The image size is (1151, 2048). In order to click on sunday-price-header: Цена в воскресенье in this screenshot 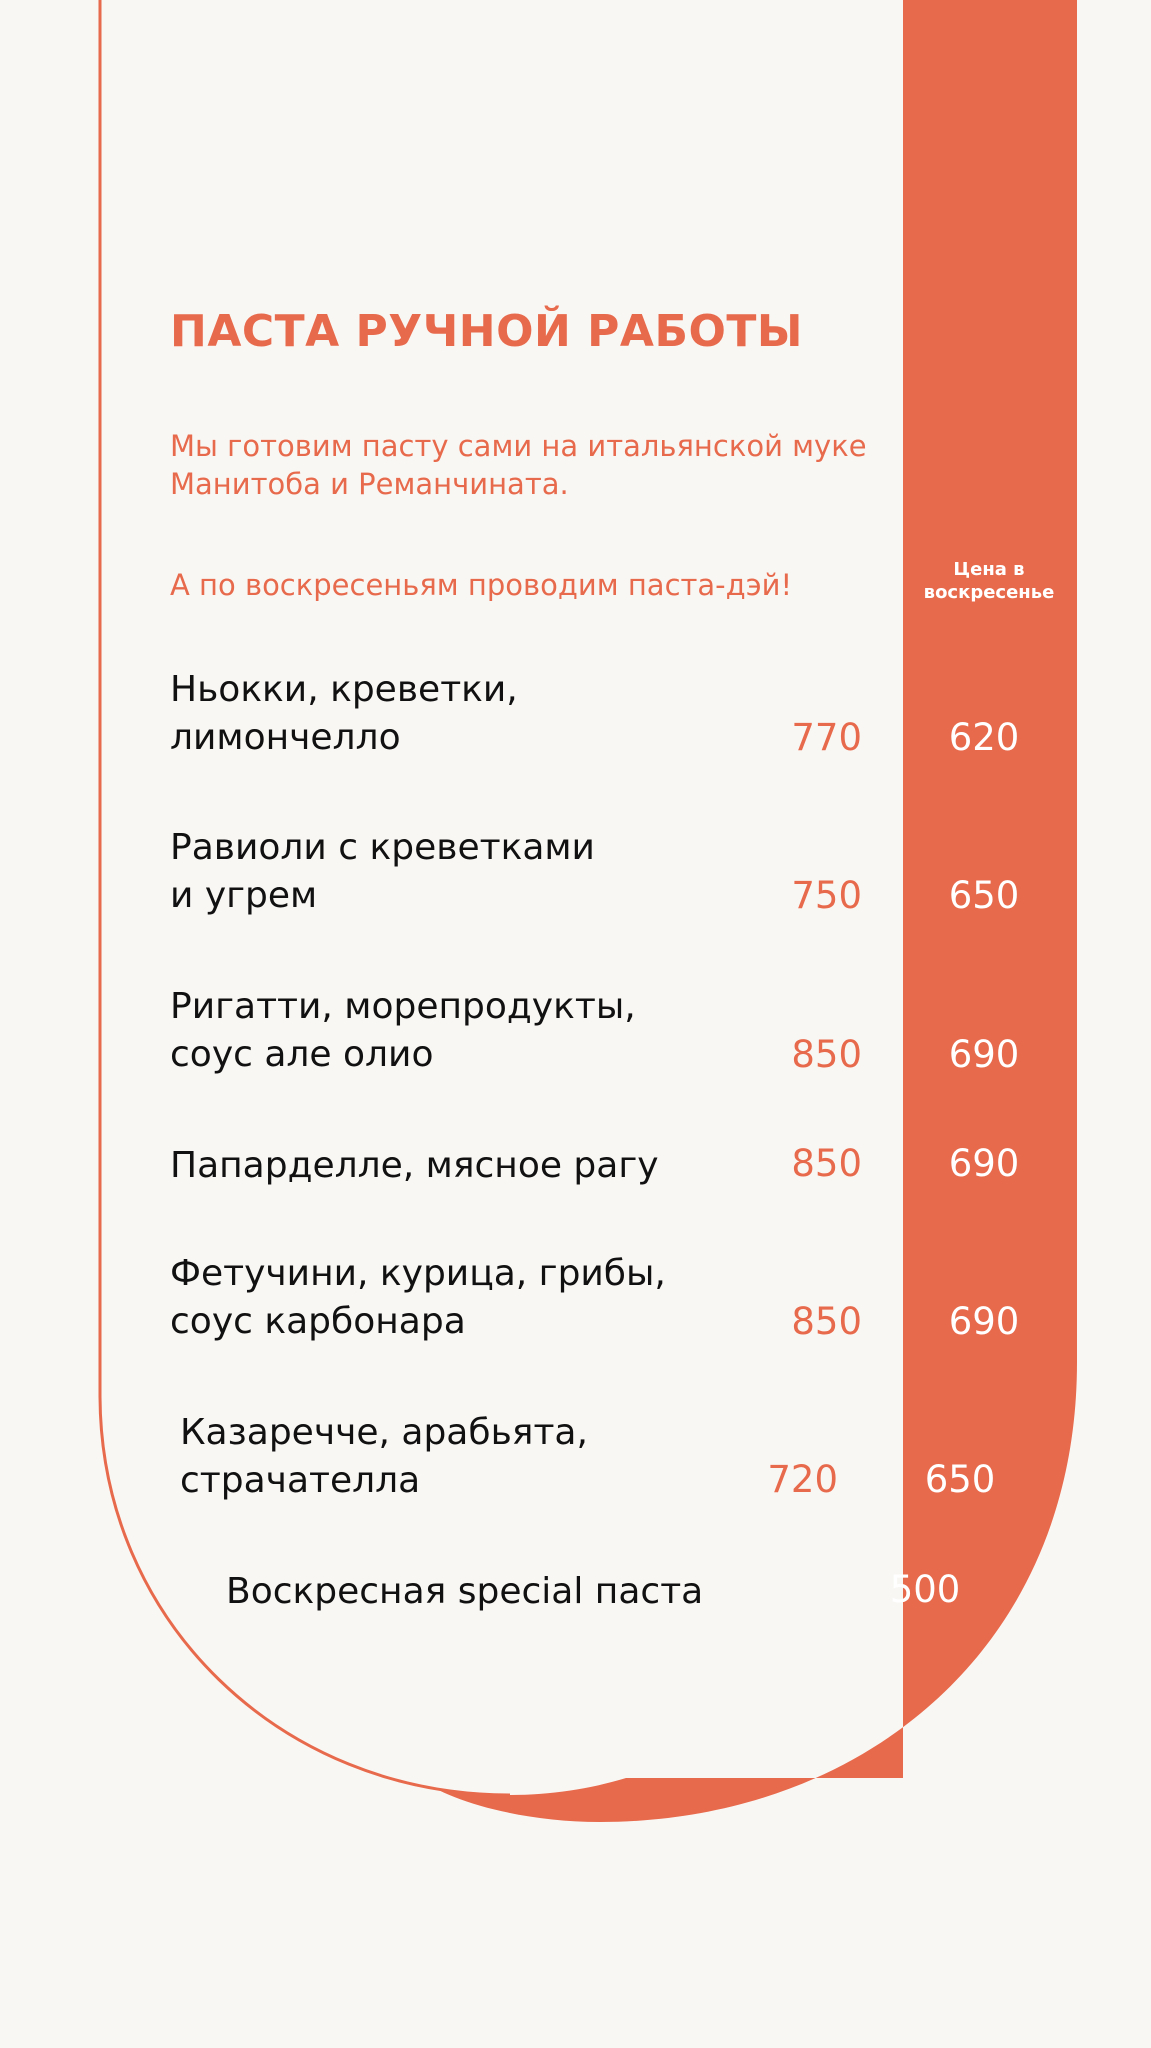, I will do `click(989, 581)`.